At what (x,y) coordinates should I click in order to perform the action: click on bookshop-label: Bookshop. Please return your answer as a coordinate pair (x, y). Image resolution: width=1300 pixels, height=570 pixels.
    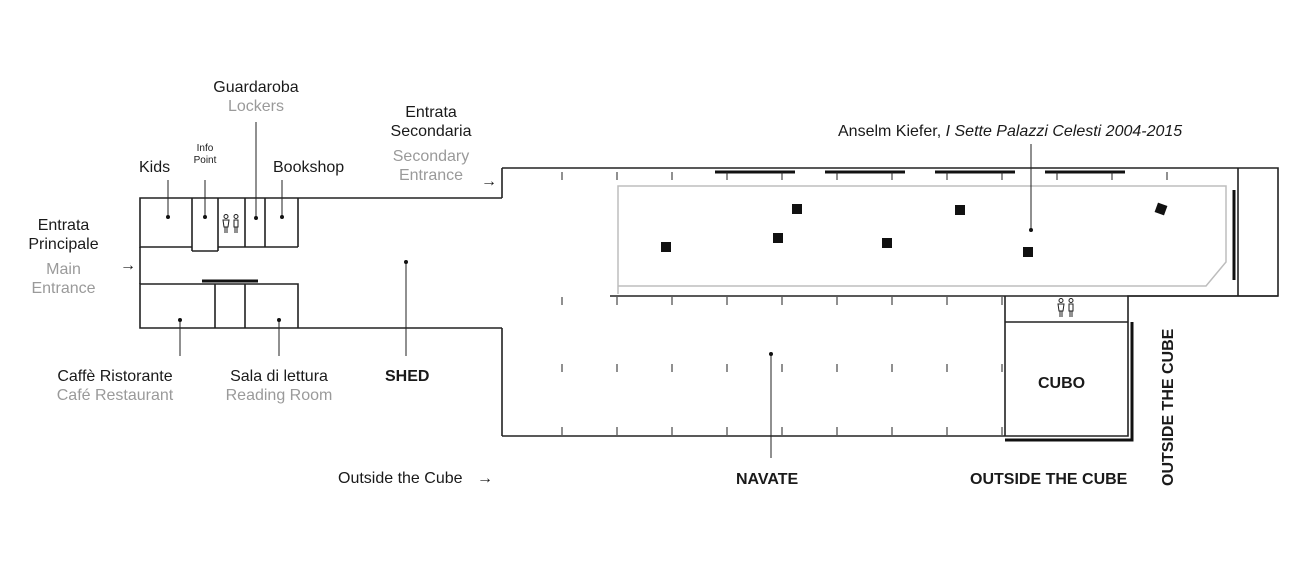
    Looking at the image, I should click on (309, 167).